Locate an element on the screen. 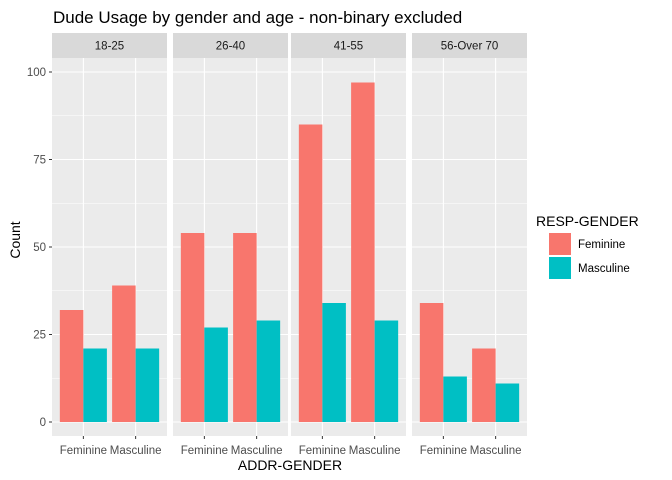 The height and width of the screenshot is (480, 672). legend-label-masculine: Masculine is located at coordinates (604, 269).